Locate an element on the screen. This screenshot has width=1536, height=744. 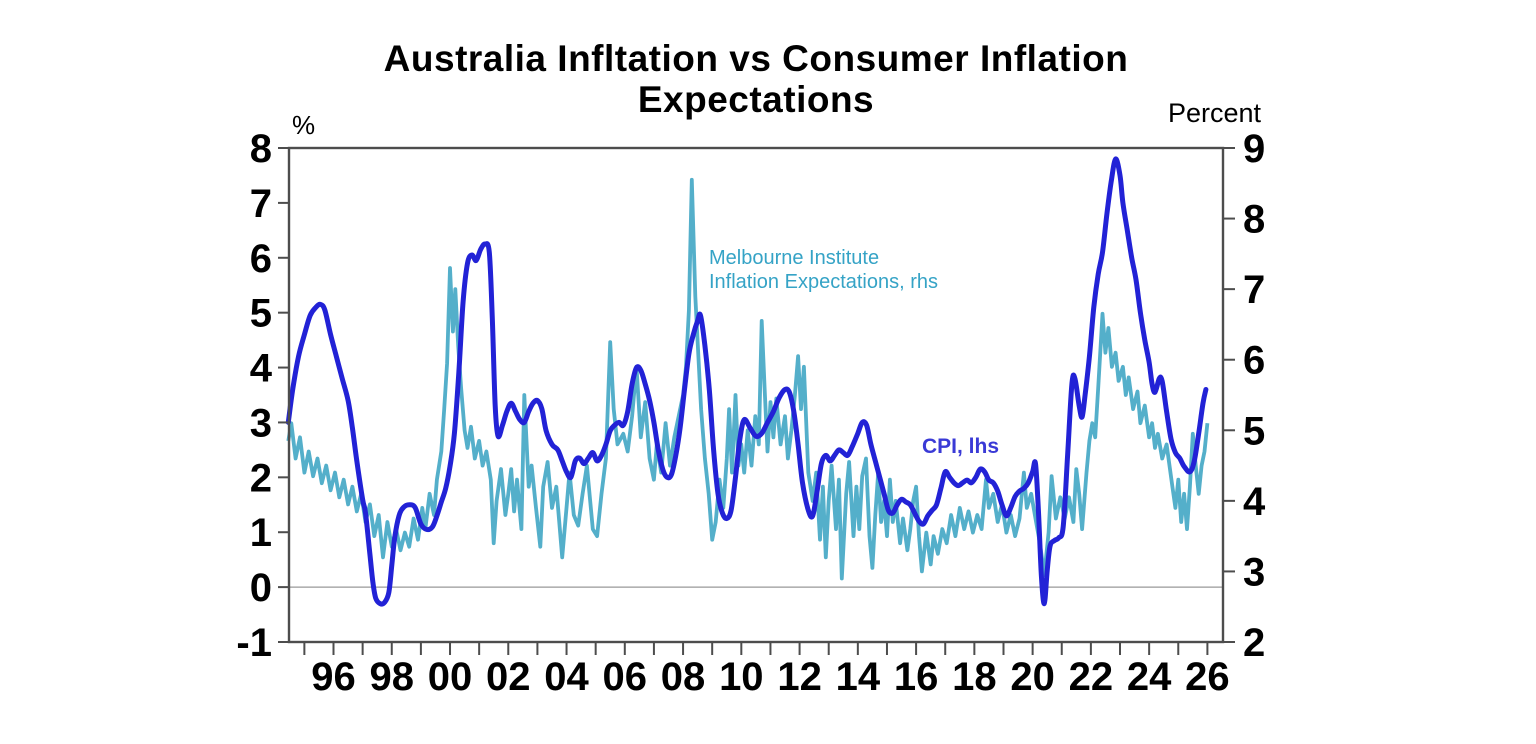
x-axis-tick-label: 24 is located at coordinates (1149, 677).